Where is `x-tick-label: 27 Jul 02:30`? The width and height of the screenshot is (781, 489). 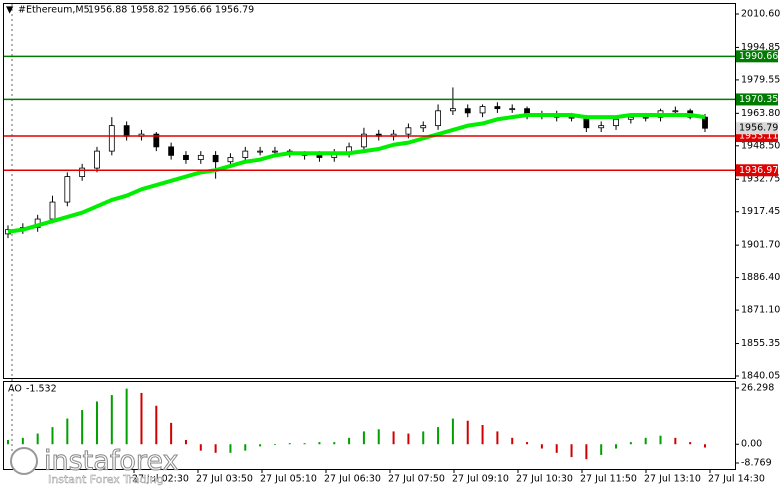
x-tick-label: 27 Jul 02:30 is located at coordinates (160, 479).